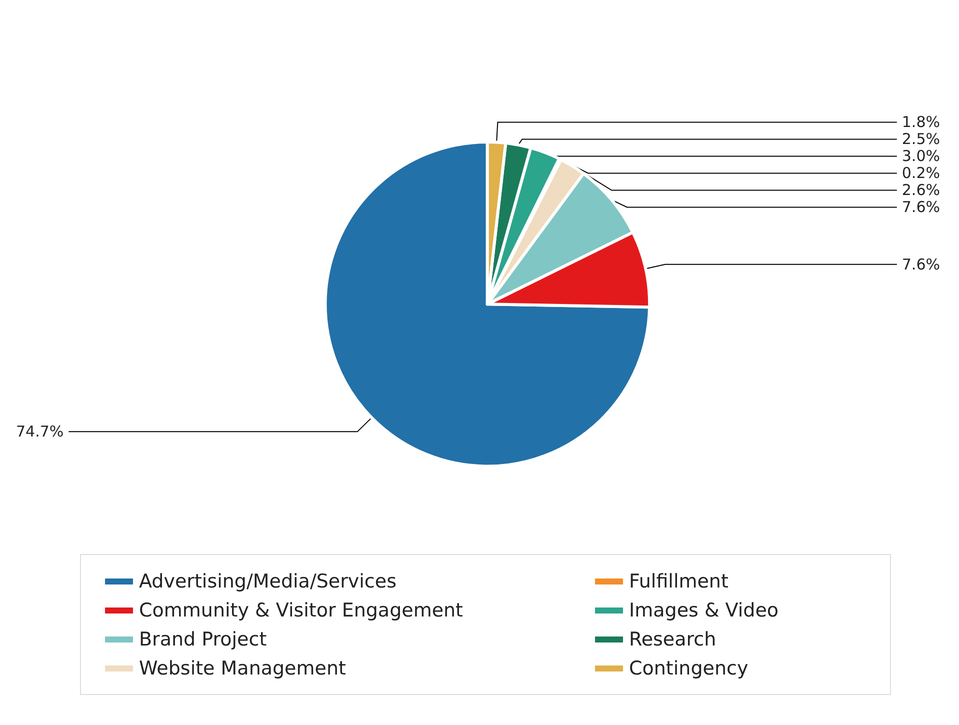 Image resolution: width=959 pixels, height=725 pixels. Describe the element at coordinates (688, 669) in the screenshot. I see `legend-label: Contingency` at that location.